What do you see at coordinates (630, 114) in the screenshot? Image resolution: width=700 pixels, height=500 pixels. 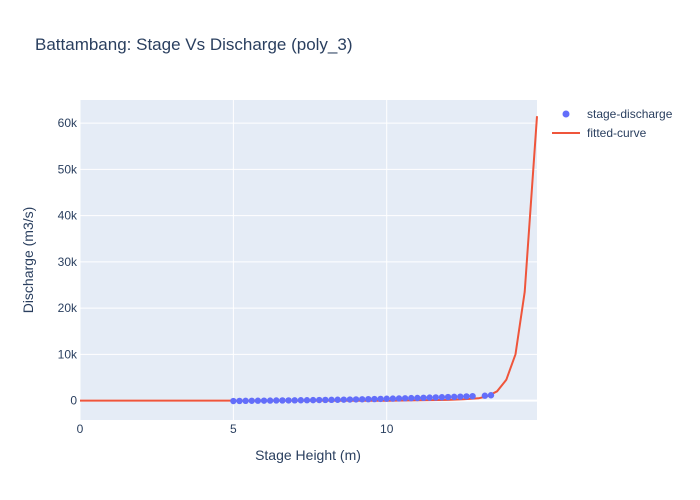 I see `legend-label-stage-discharge: stage-discharge` at bounding box center [630, 114].